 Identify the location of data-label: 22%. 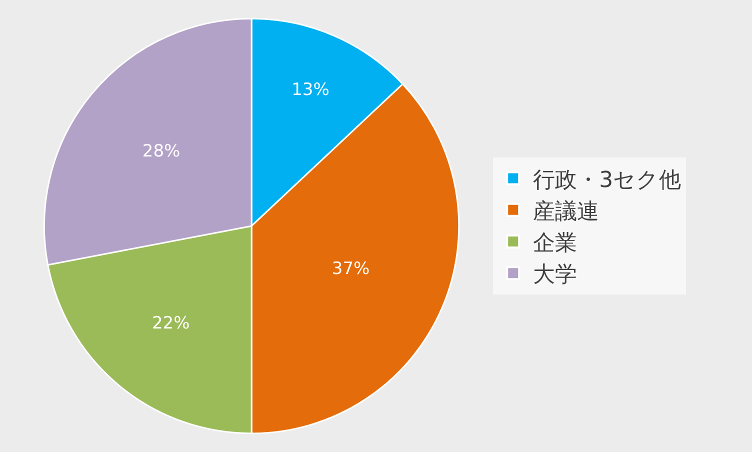
(171, 324).